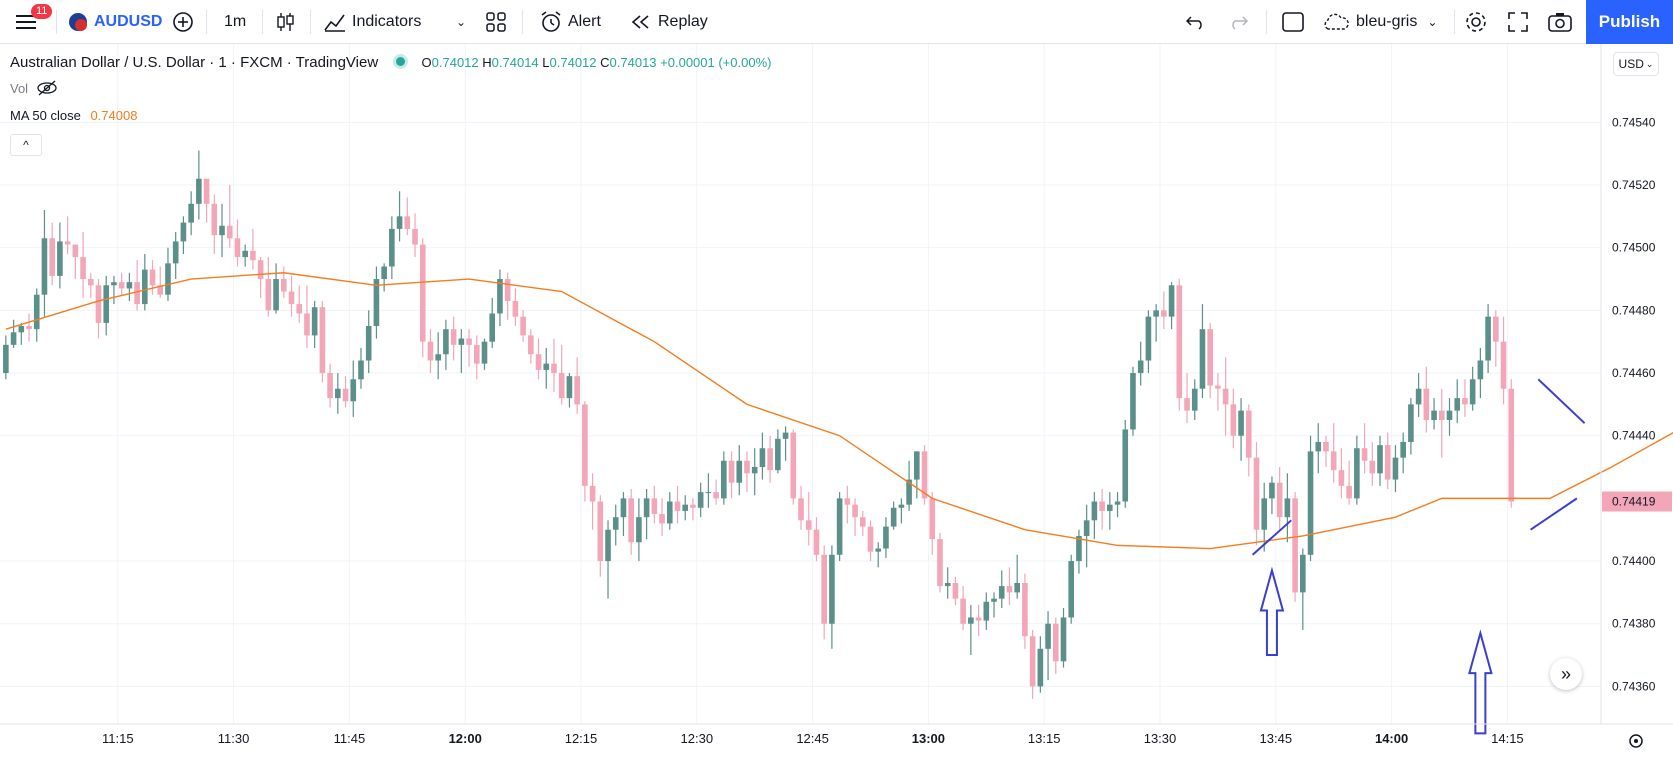 The width and height of the screenshot is (1673, 759). What do you see at coordinates (1636, 64) in the screenshot?
I see `currency-button: USD ⌄` at bounding box center [1636, 64].